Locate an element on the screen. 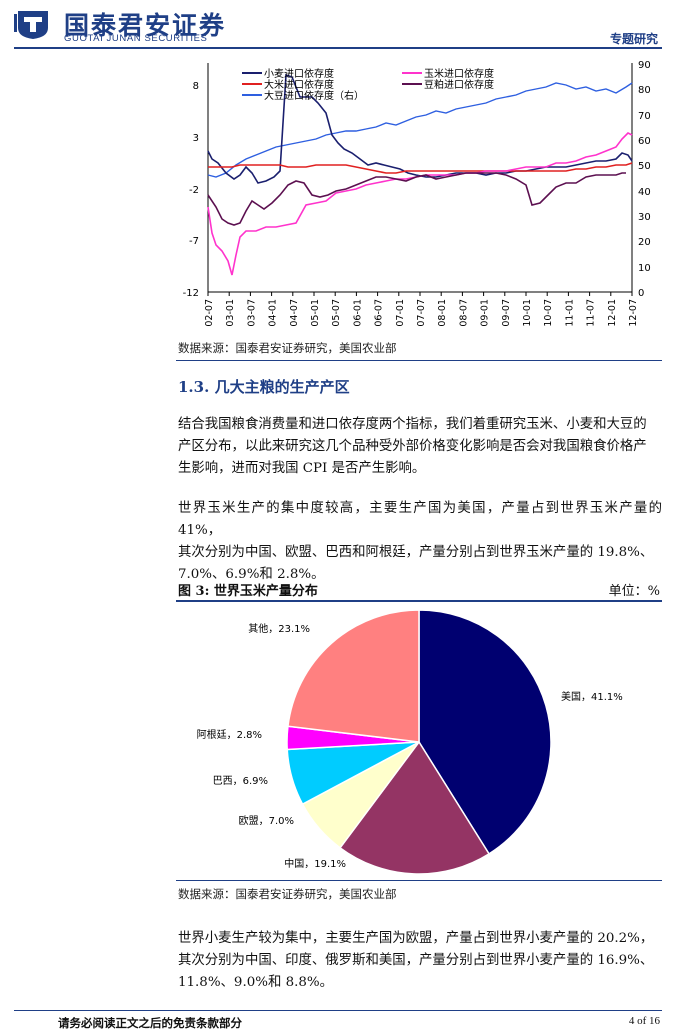 The image size is (700, 1036). figure-unit: 单位：% is located at coordinates (634, 591).